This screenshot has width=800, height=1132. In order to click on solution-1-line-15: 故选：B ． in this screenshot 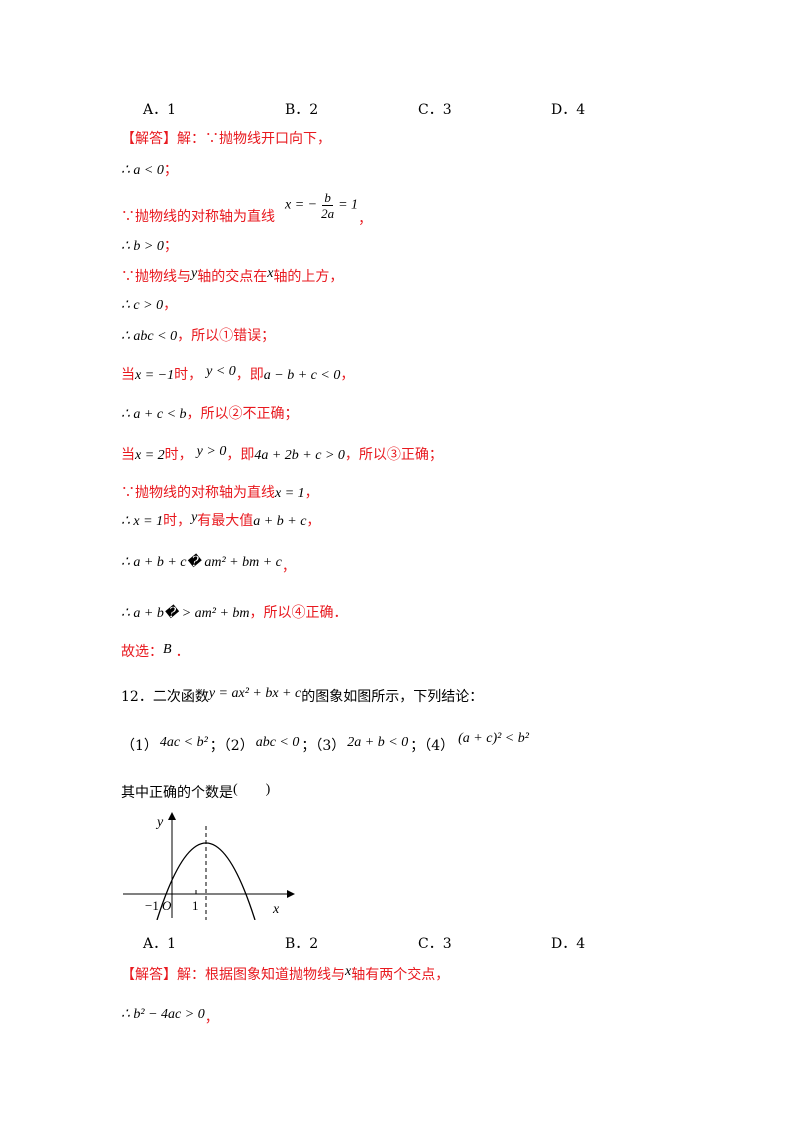, I will do `click(155, 651)`.